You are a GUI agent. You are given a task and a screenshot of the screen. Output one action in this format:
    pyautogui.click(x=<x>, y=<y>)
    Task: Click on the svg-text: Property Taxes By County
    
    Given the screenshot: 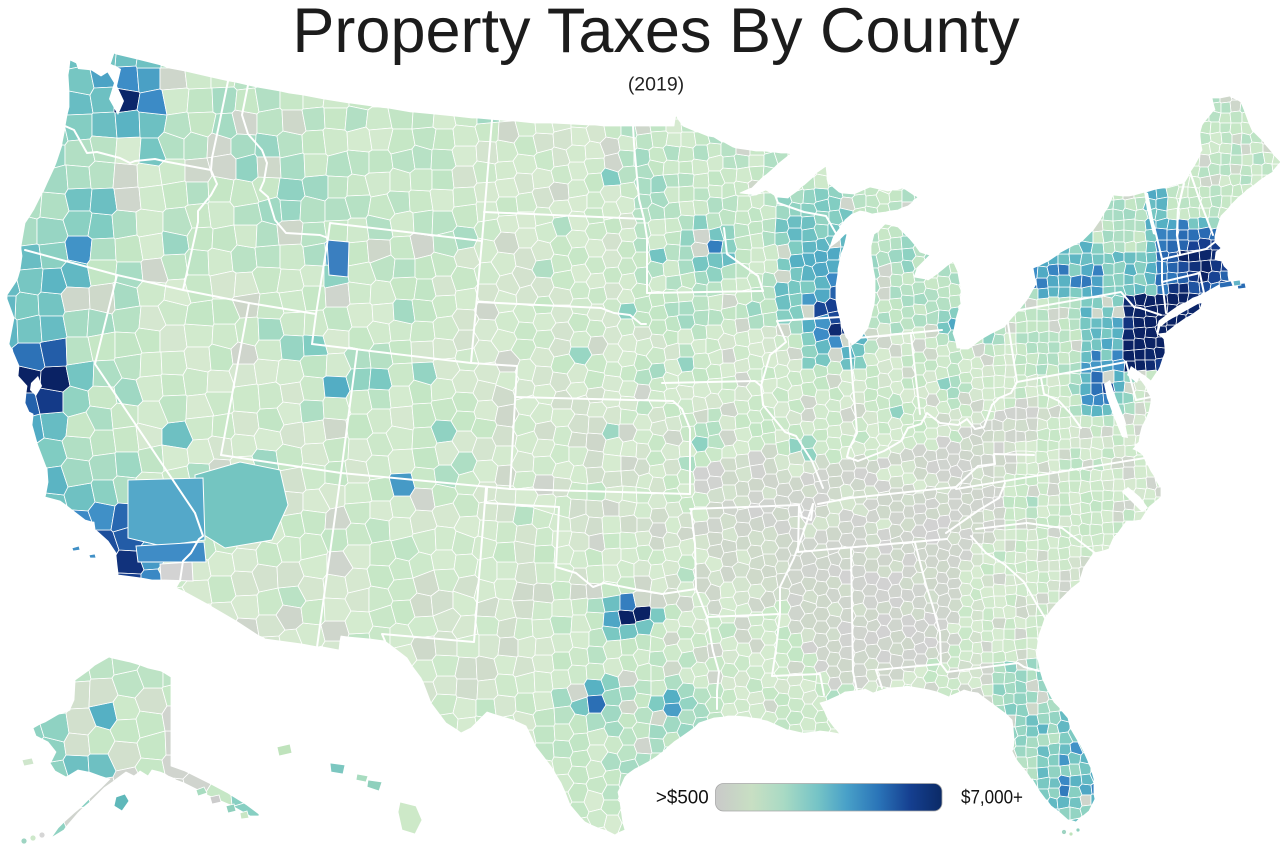 What is the action you would take?
    pyautogui.click(x=656, y=33)
    